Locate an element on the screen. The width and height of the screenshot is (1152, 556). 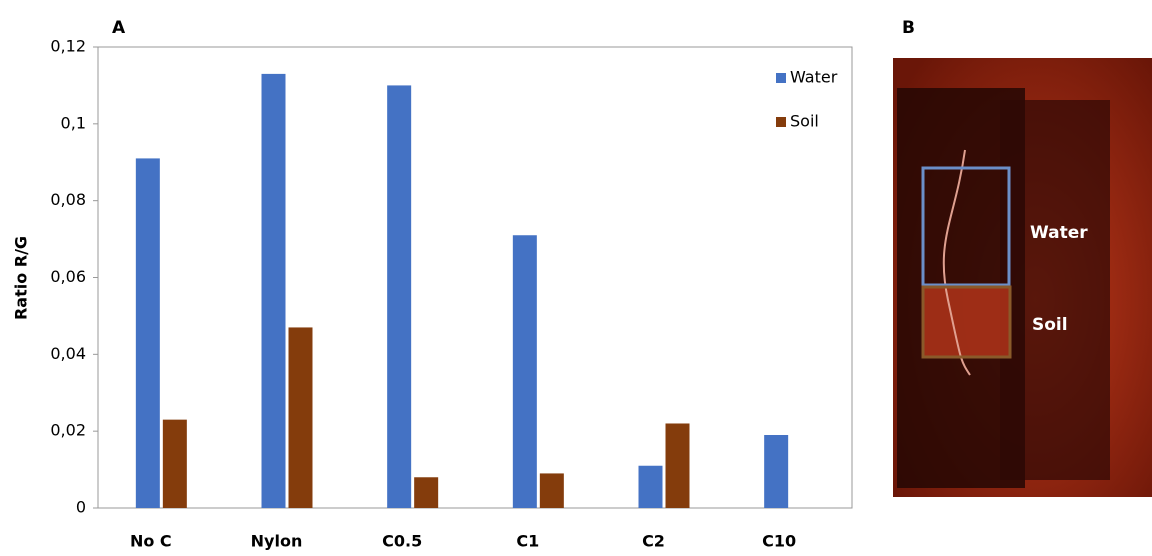
photo-annotation: Soil is located at coordinates (1050, 325).